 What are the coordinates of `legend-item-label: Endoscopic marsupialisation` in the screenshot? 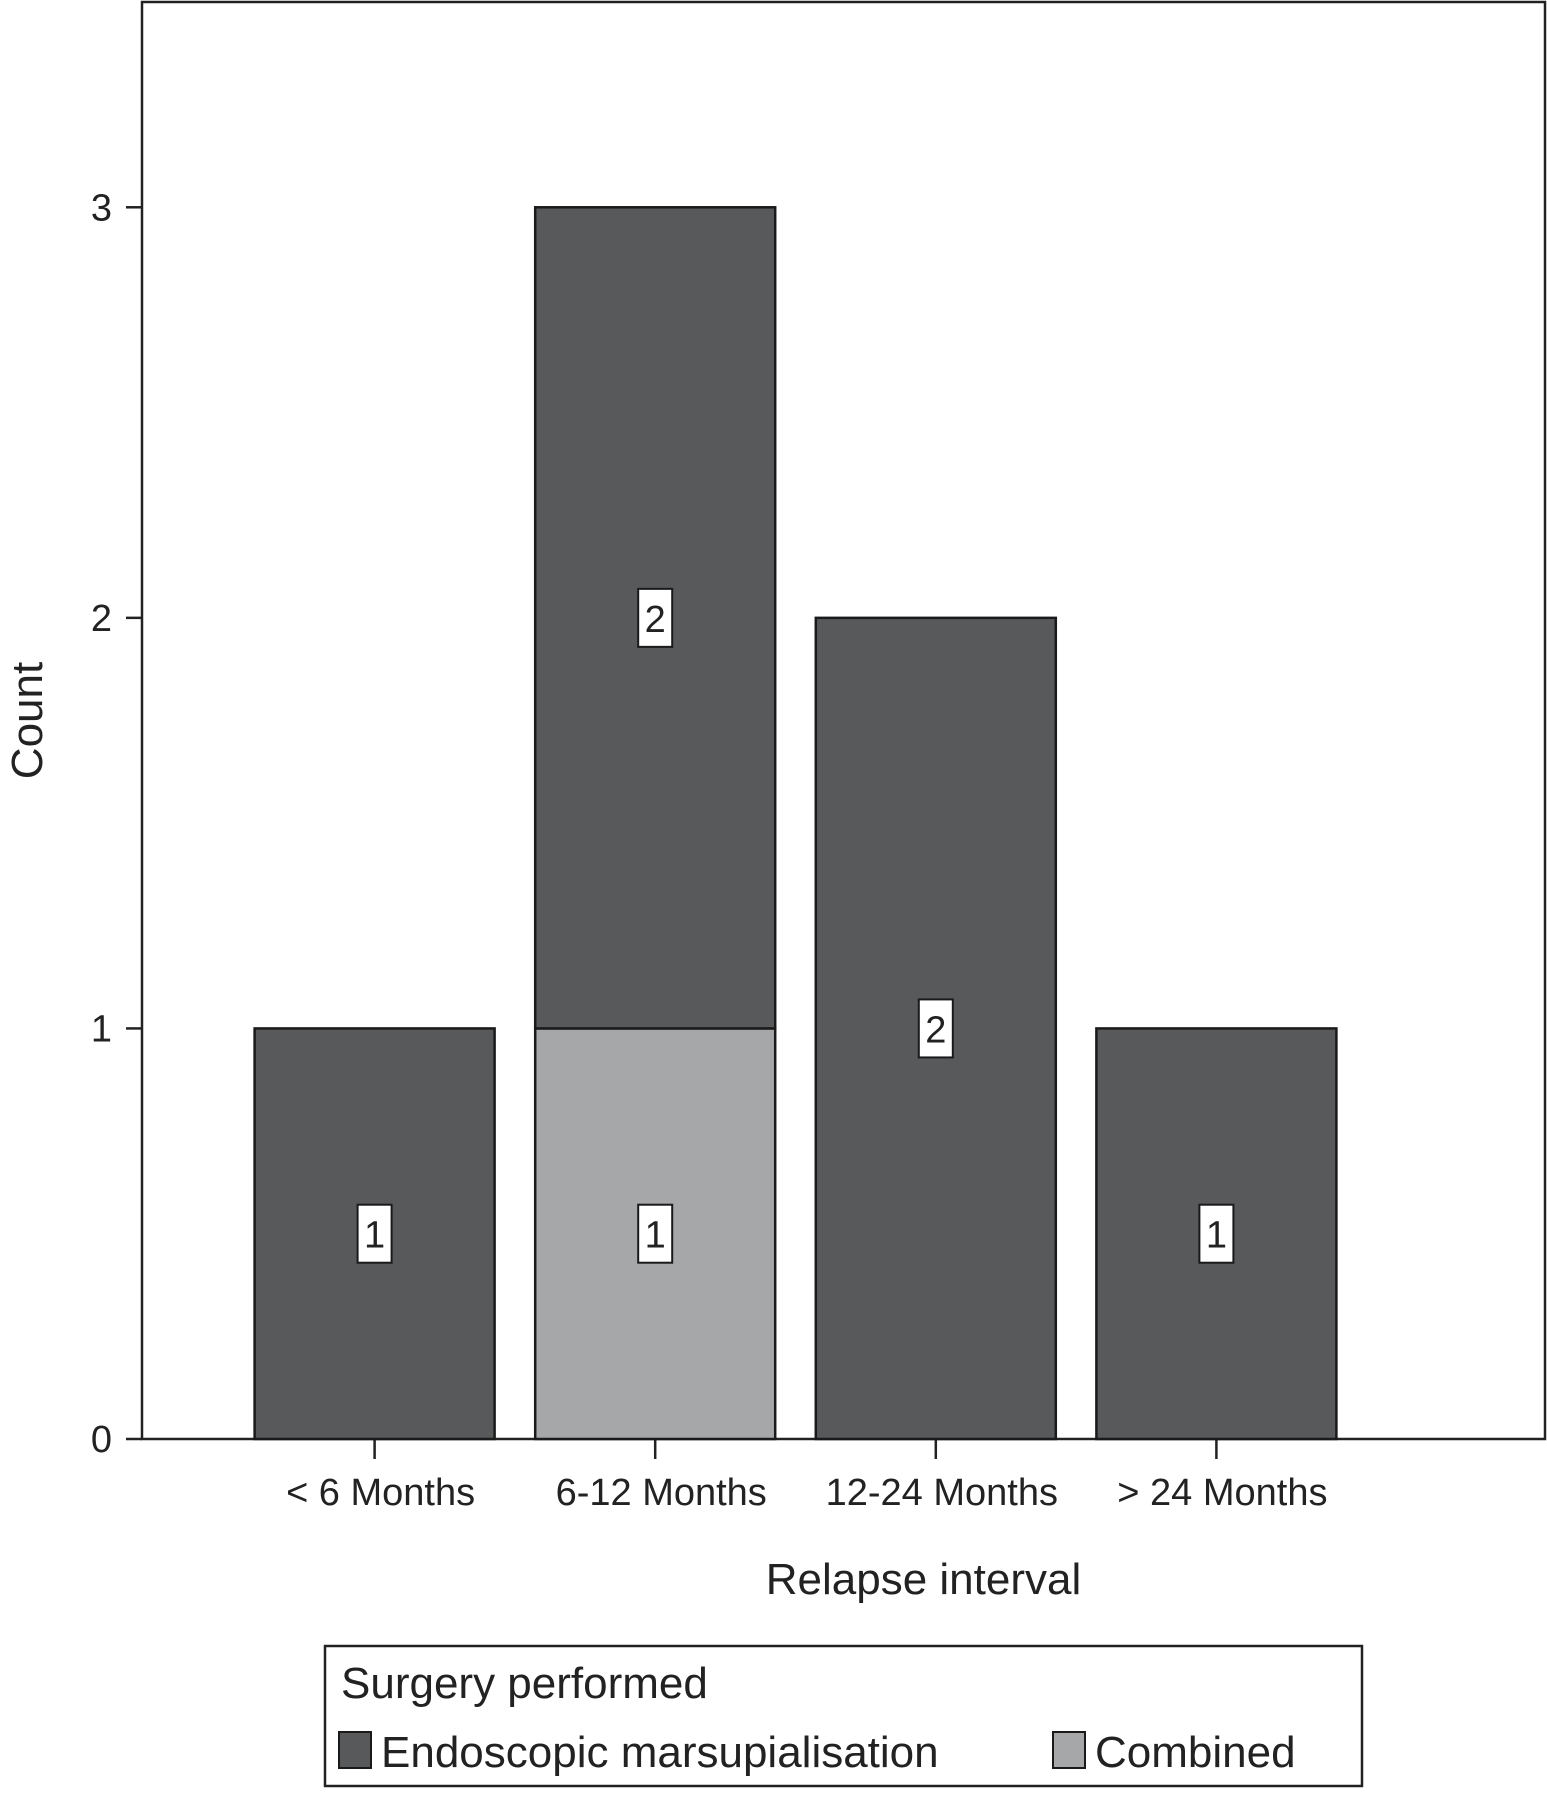 It's located at (660, 1752).